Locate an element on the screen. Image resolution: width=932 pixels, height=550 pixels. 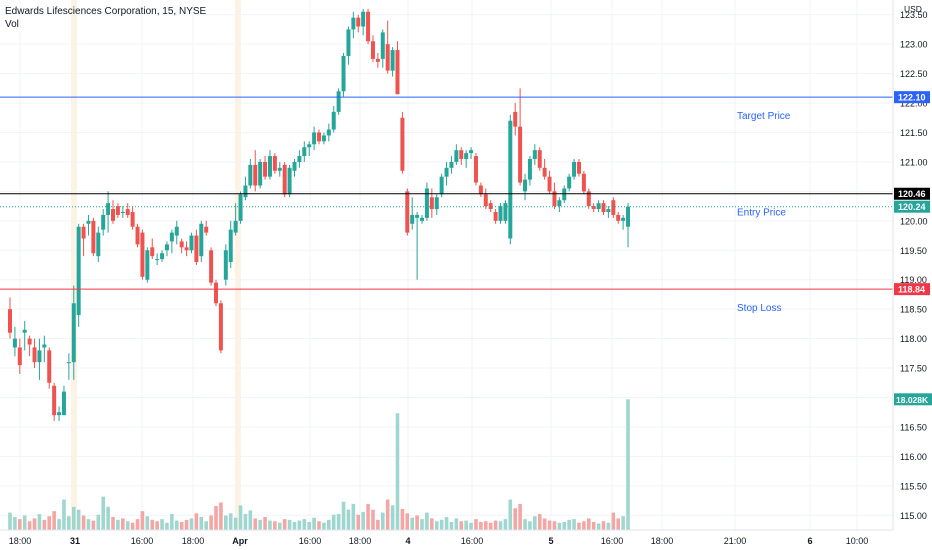
target-label: Target Price is located at coordinates (764, 116).